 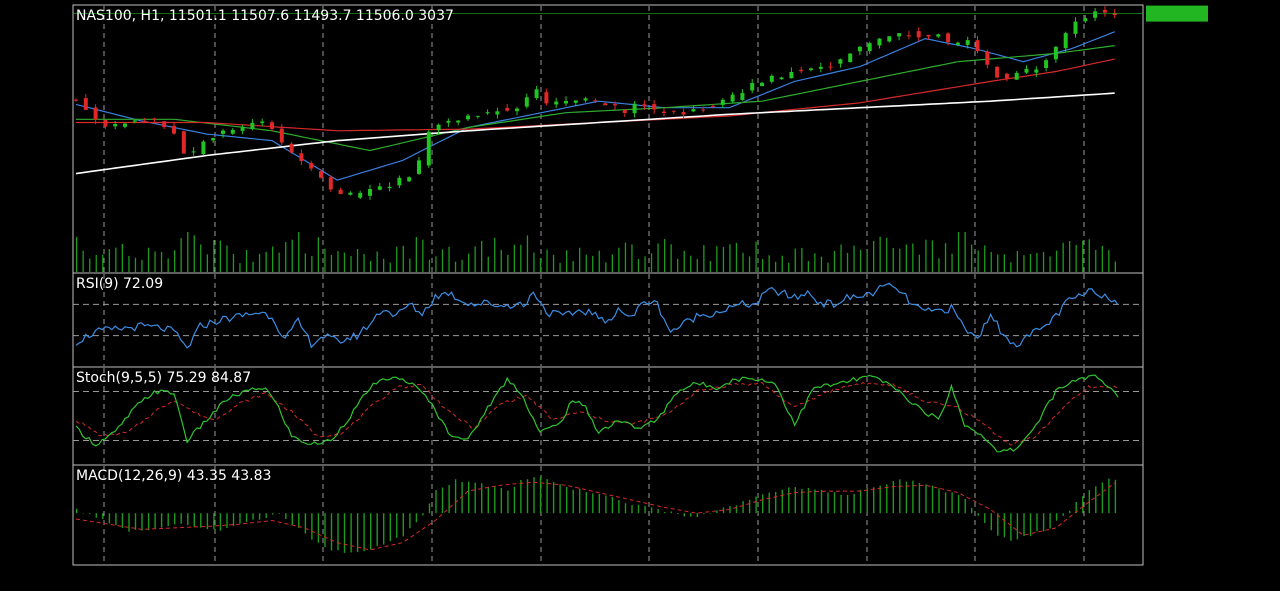 I want to click on macd-panel, so click(x=596, y=514).